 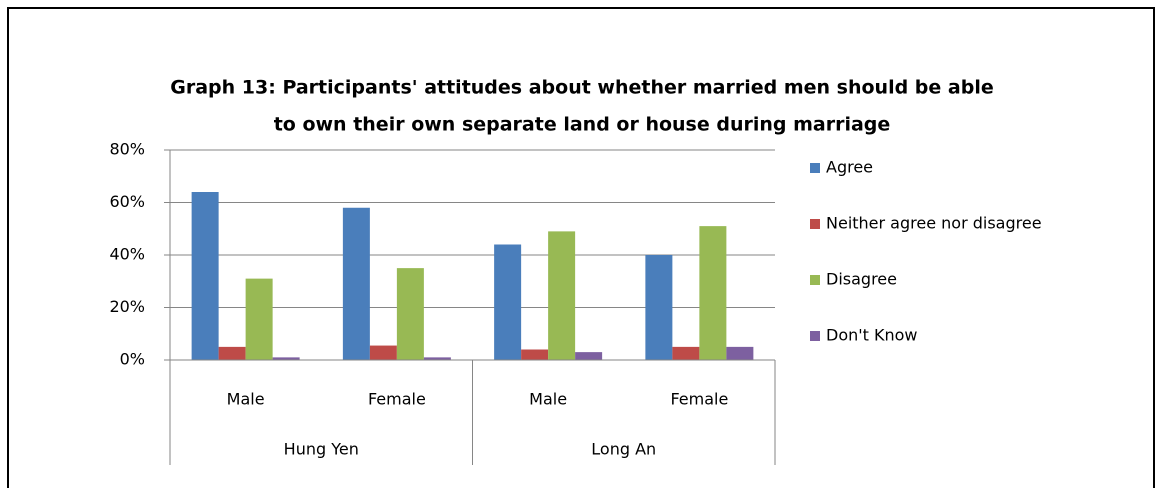 What do you see at coordinates (934, 223) in the screenshot?
I see `legend-label: Neither agree nor disagree` at bounding box center [934, 223].